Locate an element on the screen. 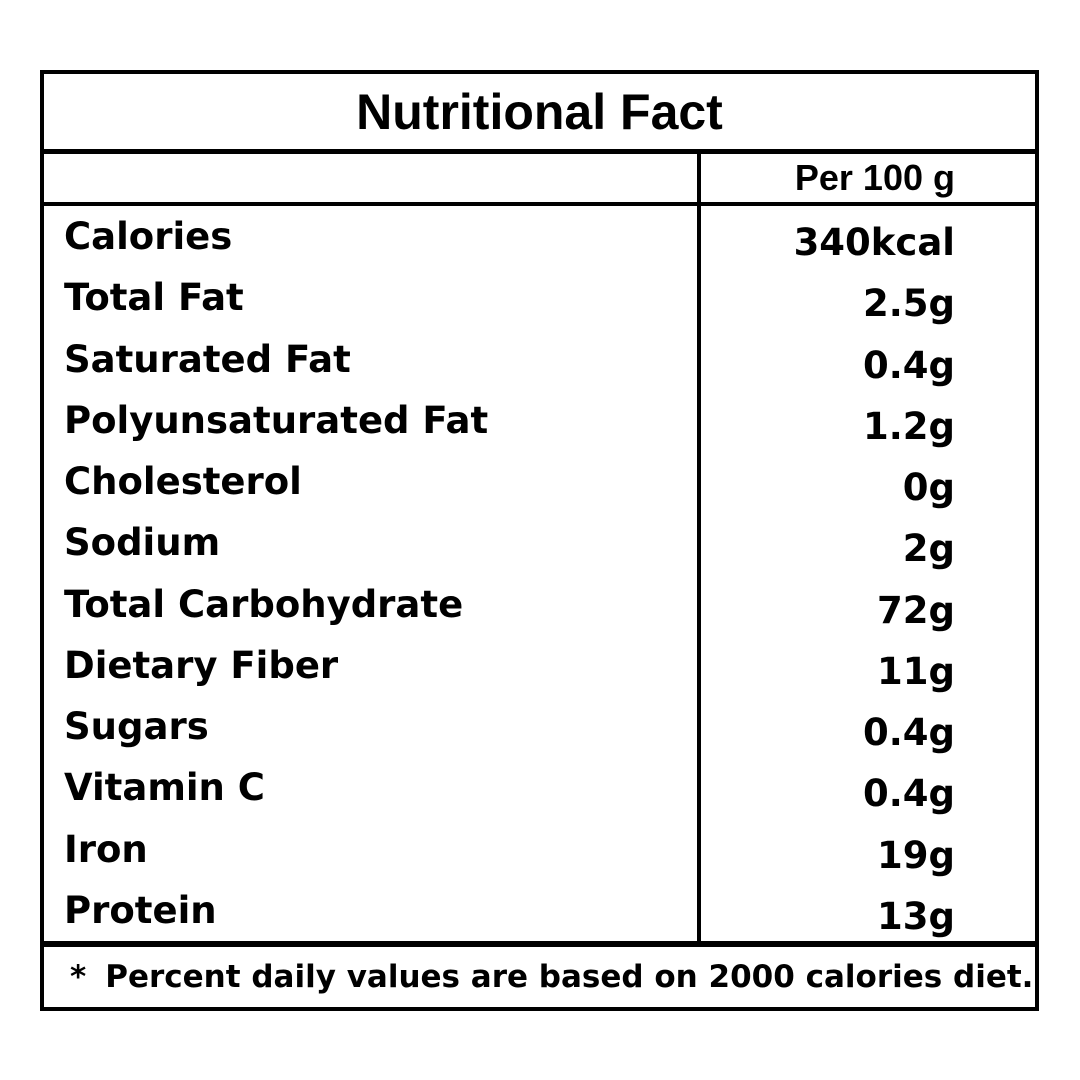  nutrient-label: Calories is located at coordinates (148, 237).